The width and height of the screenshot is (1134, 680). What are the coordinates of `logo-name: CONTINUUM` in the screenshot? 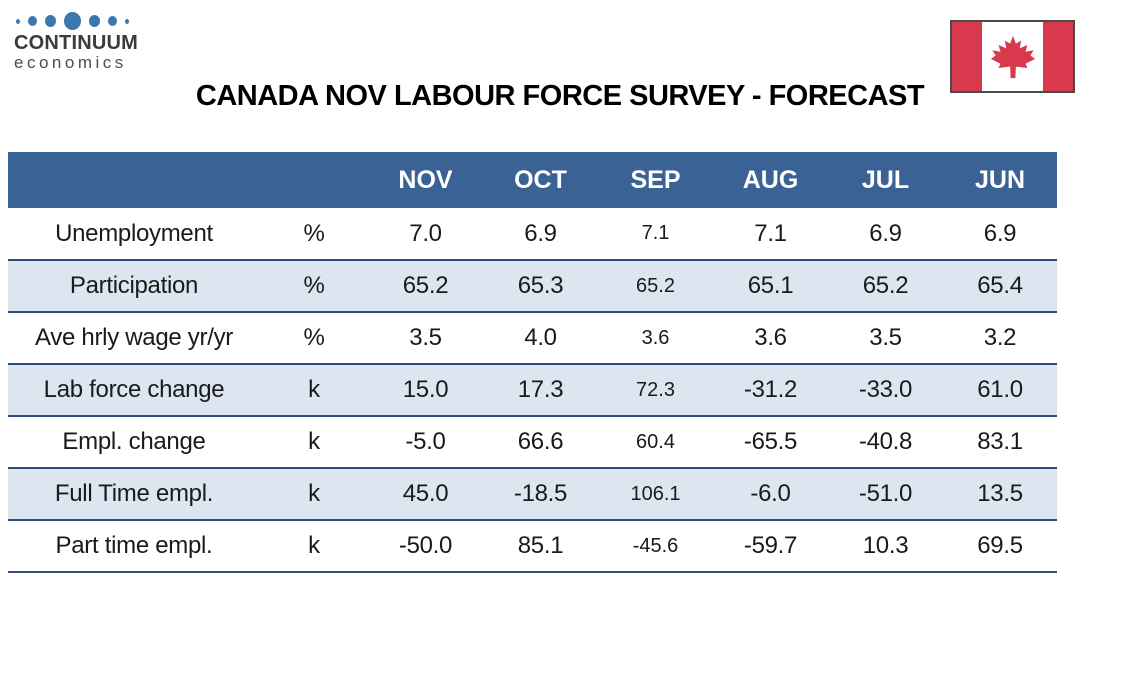 It's located at (76, 43).